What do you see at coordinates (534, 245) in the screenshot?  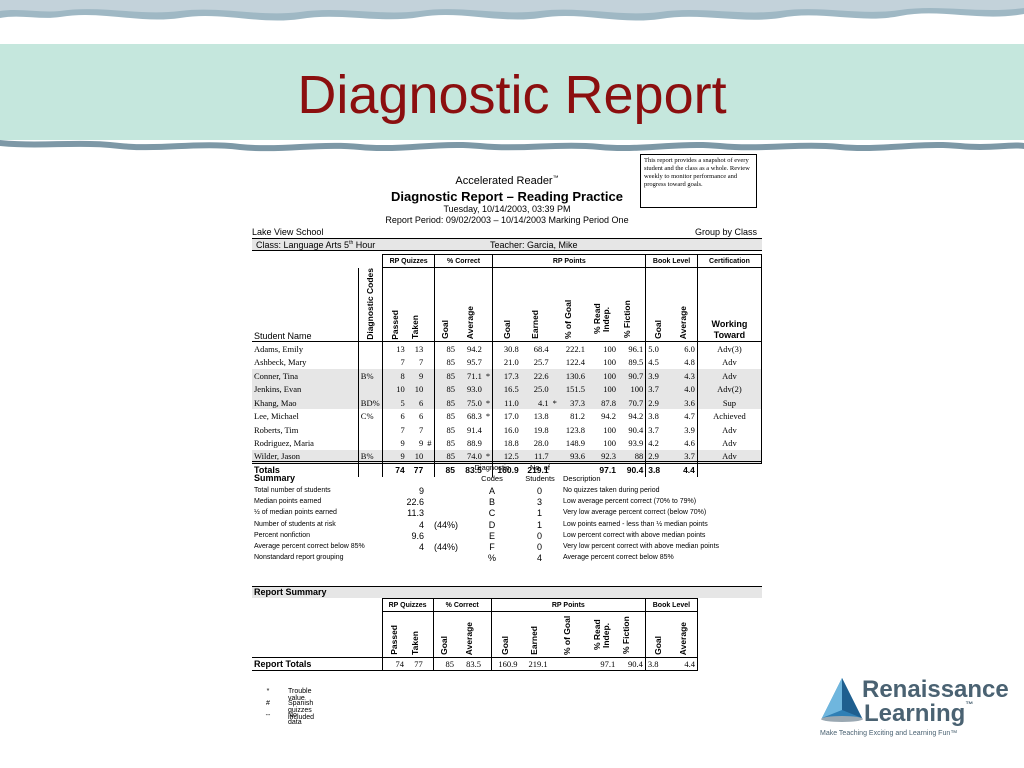 I see `teacher-label: Teacher: Garcia, Mike` at bounding box center [534, 245].